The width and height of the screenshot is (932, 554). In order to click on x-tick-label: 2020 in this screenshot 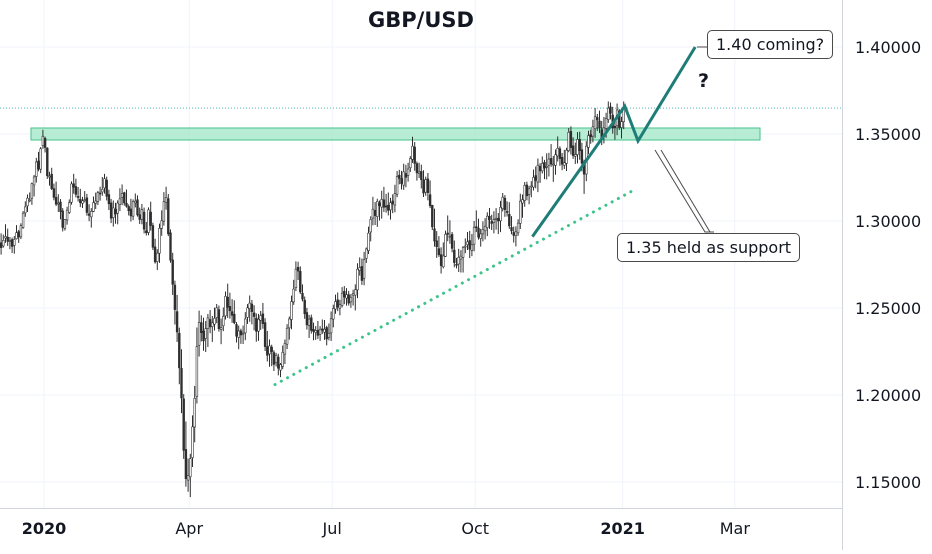, I will do `click(44, 528)`.